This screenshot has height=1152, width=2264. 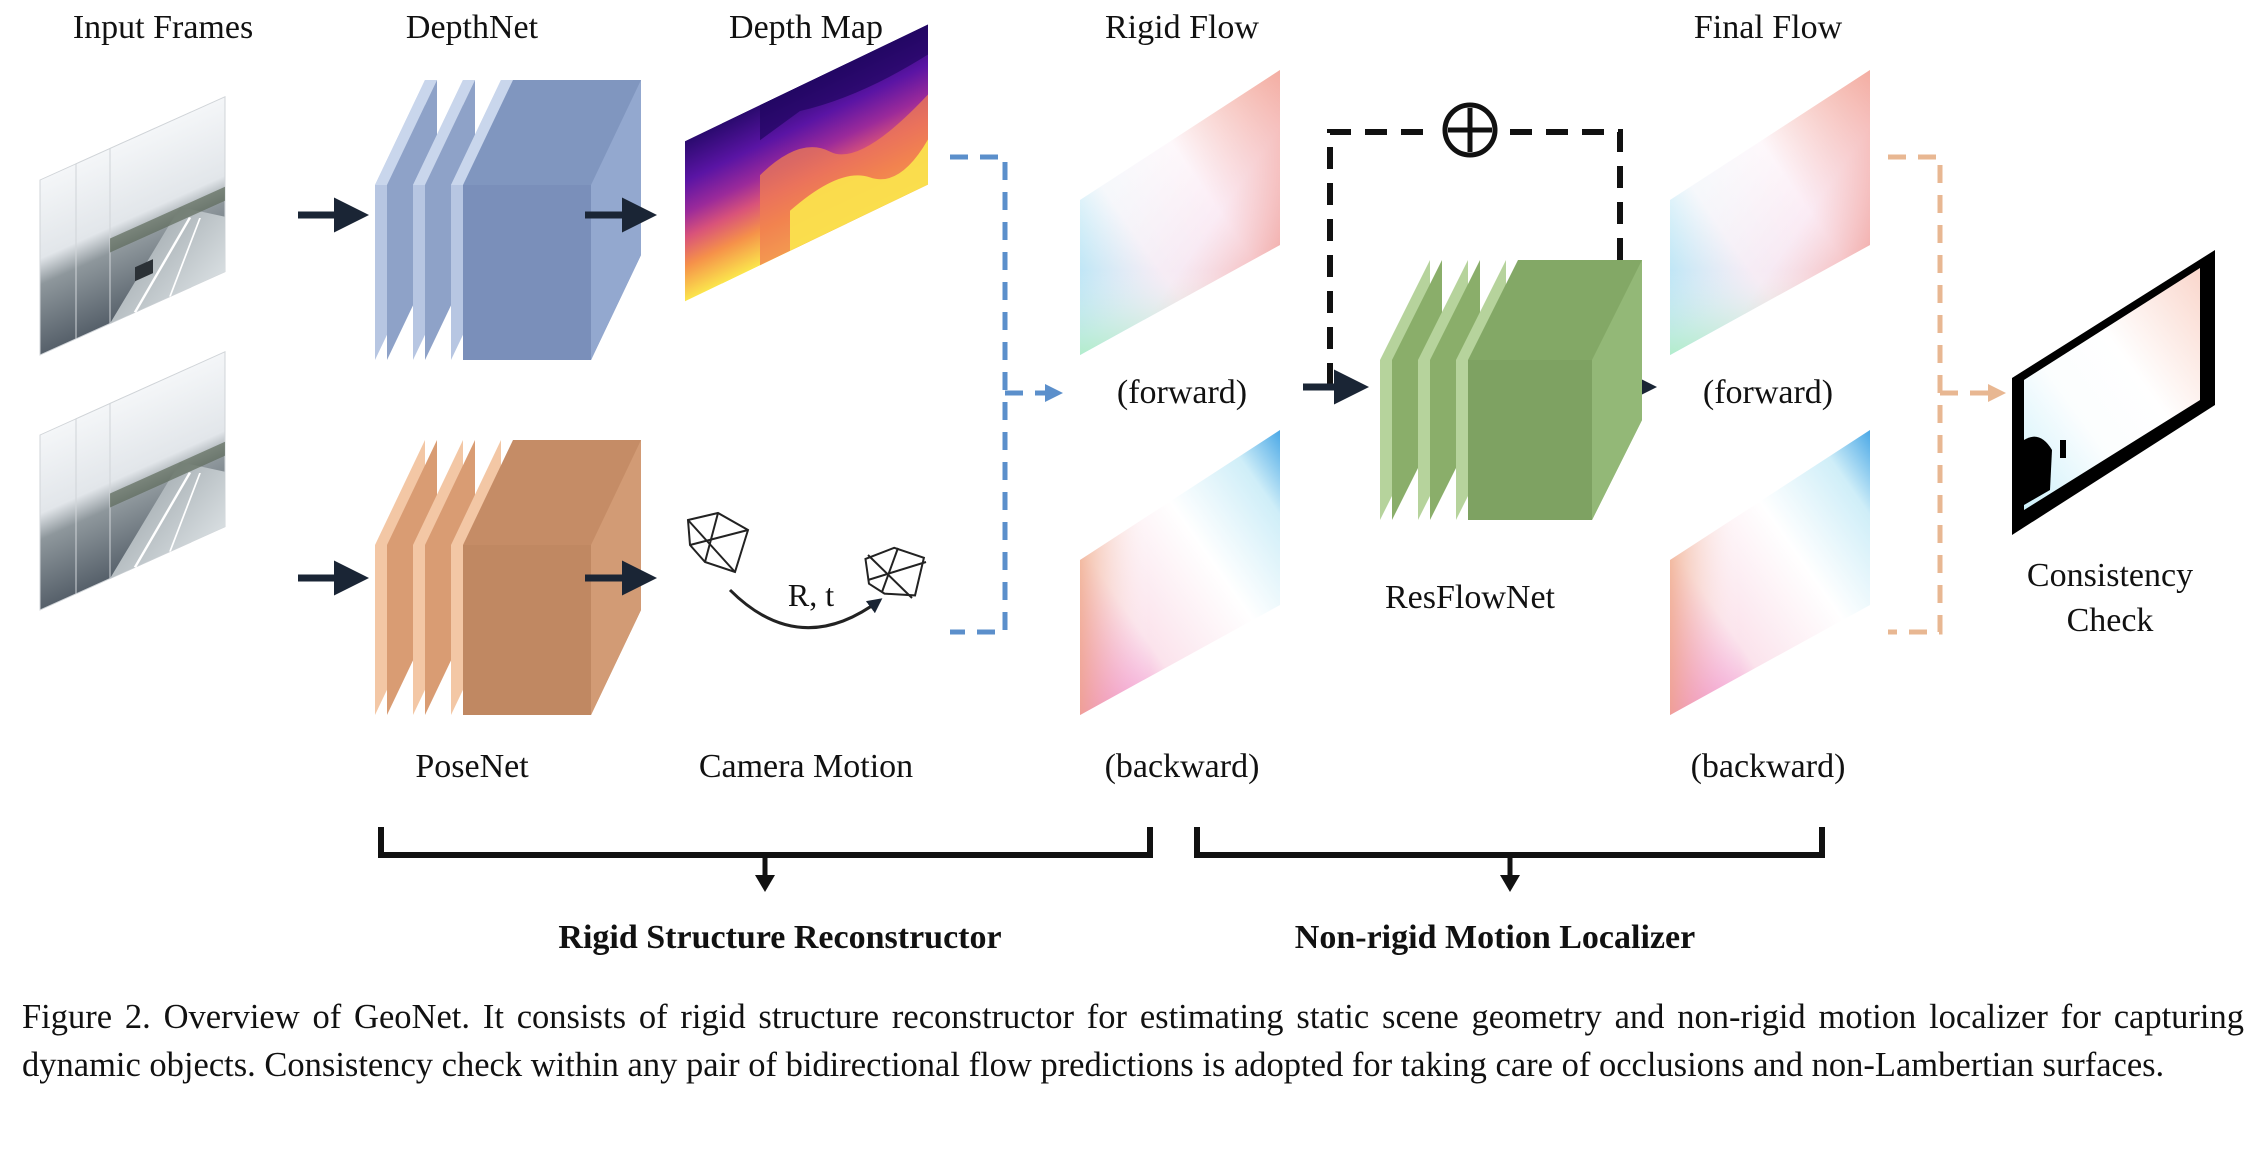 I want to click on nonrigid-motion-bracket, so click(x=1509, y=859).